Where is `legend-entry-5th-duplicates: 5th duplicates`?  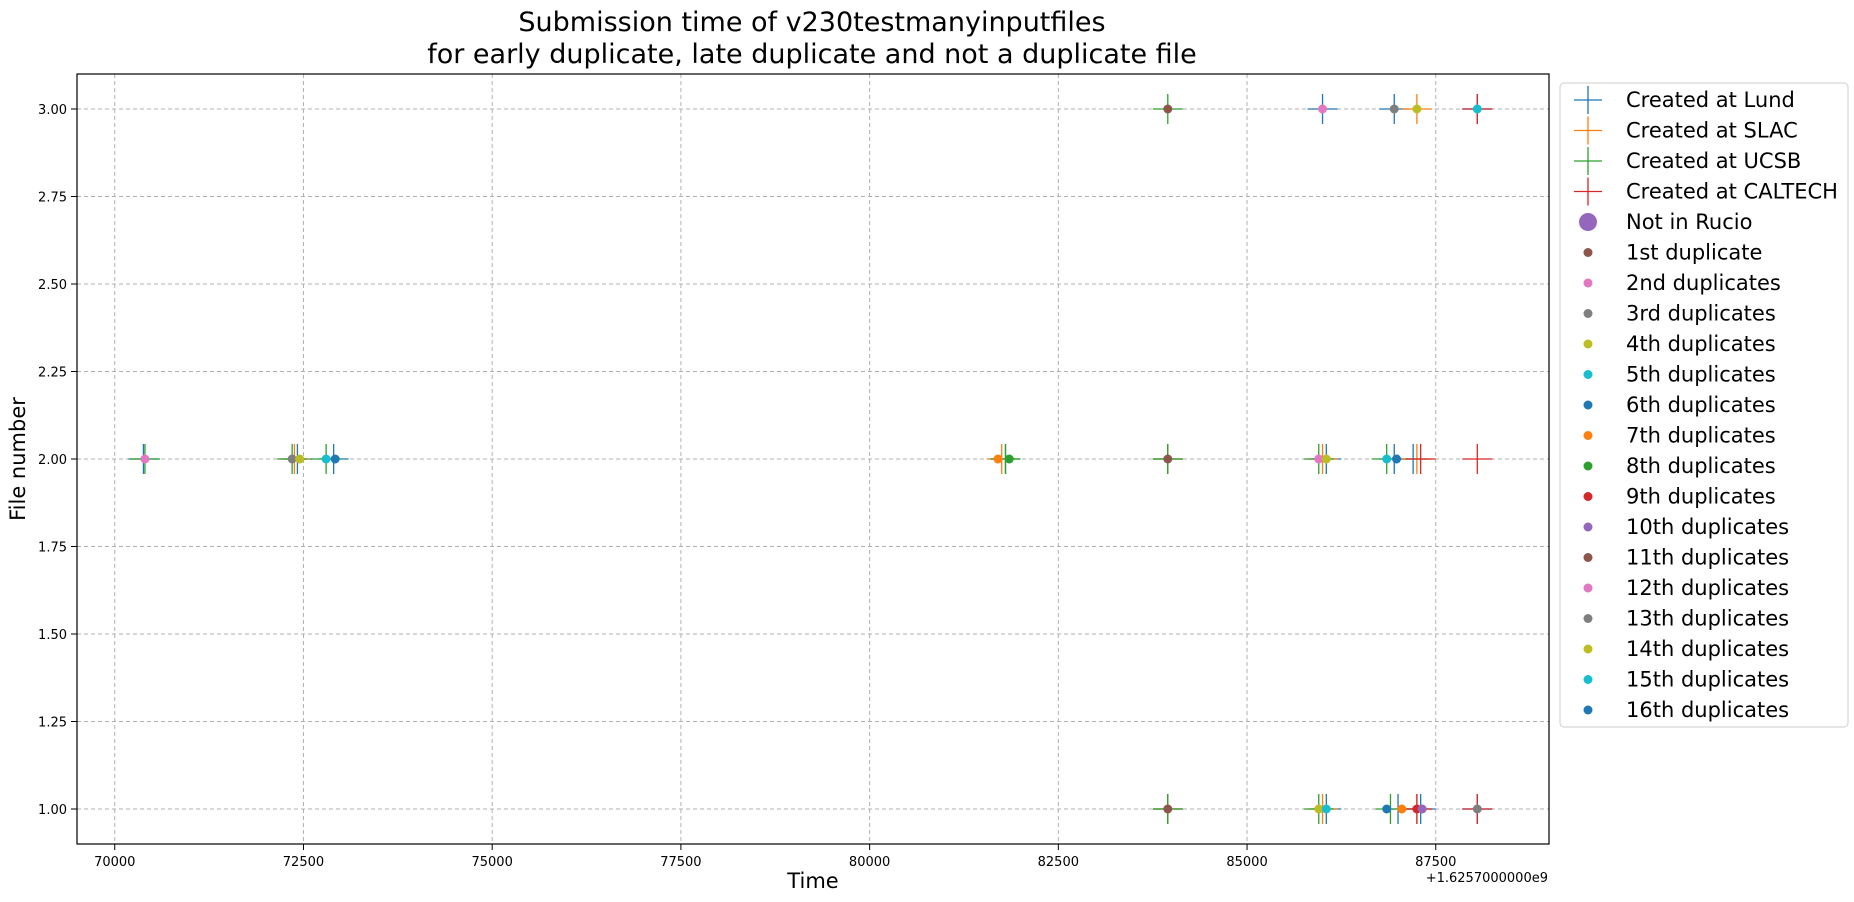 legend-entry-5th-duplicates: 5th duplicates is located at coordinates (1679, 375).